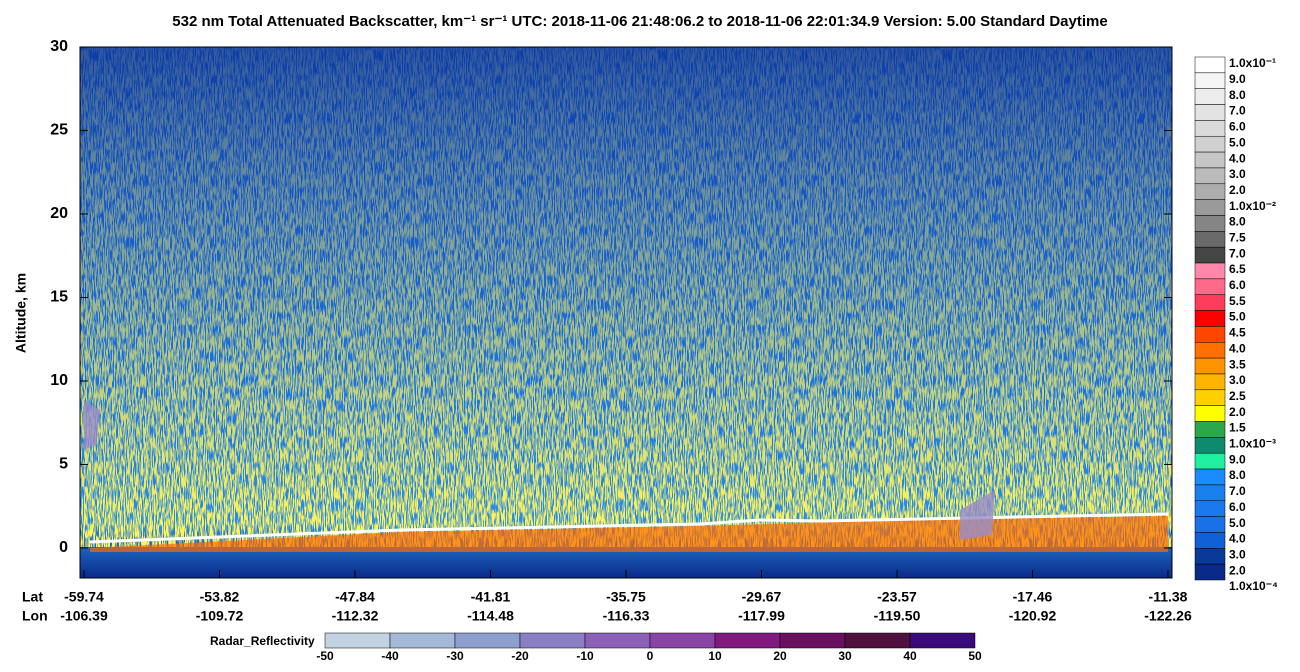 This screenshot has height=672, width=1300. What do you see at coordinates (325, 656) in the screenshot?
I see `radar-tick-label: -50` at bounding box center [325, 656].